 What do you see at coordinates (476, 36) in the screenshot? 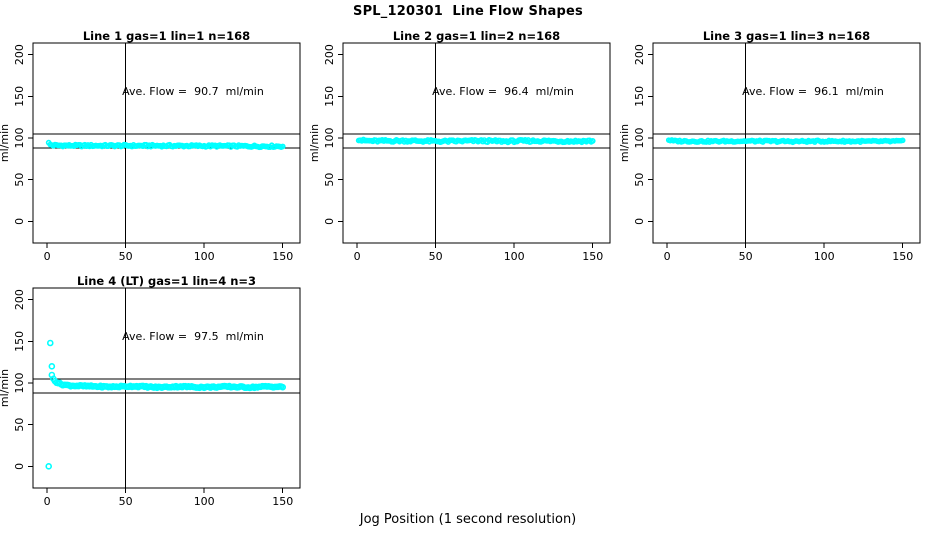
I see `panel-title-line-2: Line 2 gas=1 lin=2 n=168` at bounding box center [476, 36].